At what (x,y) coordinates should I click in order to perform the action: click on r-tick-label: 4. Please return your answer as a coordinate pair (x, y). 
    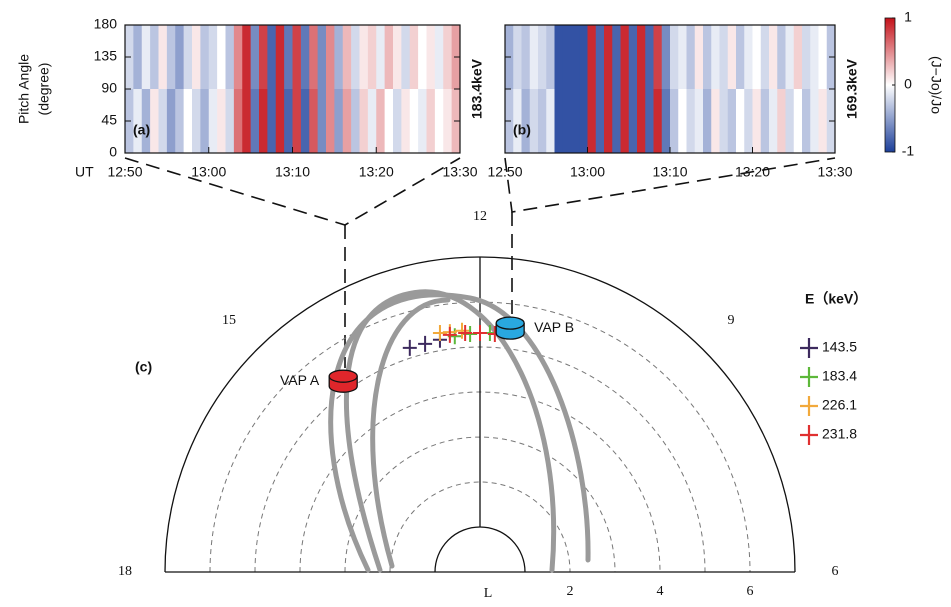
    Looking at the image, I should click on (660, 591).